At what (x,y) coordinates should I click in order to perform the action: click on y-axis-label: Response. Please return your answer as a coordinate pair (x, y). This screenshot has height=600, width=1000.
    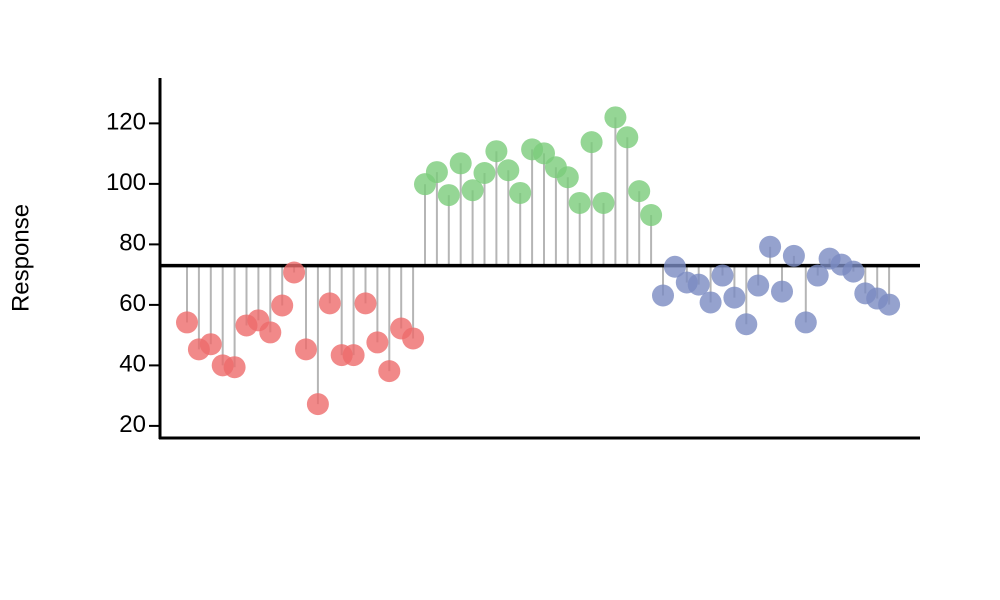
    Looking at the image, I should click on (20, 258).